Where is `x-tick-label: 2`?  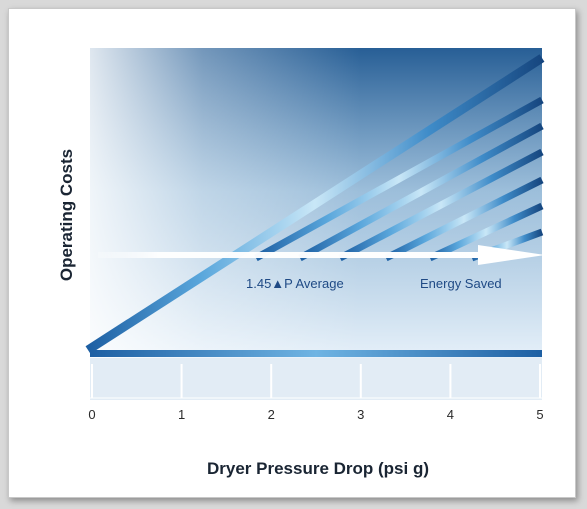
x-tick-label: 2 is located at coordinates (271, 414).